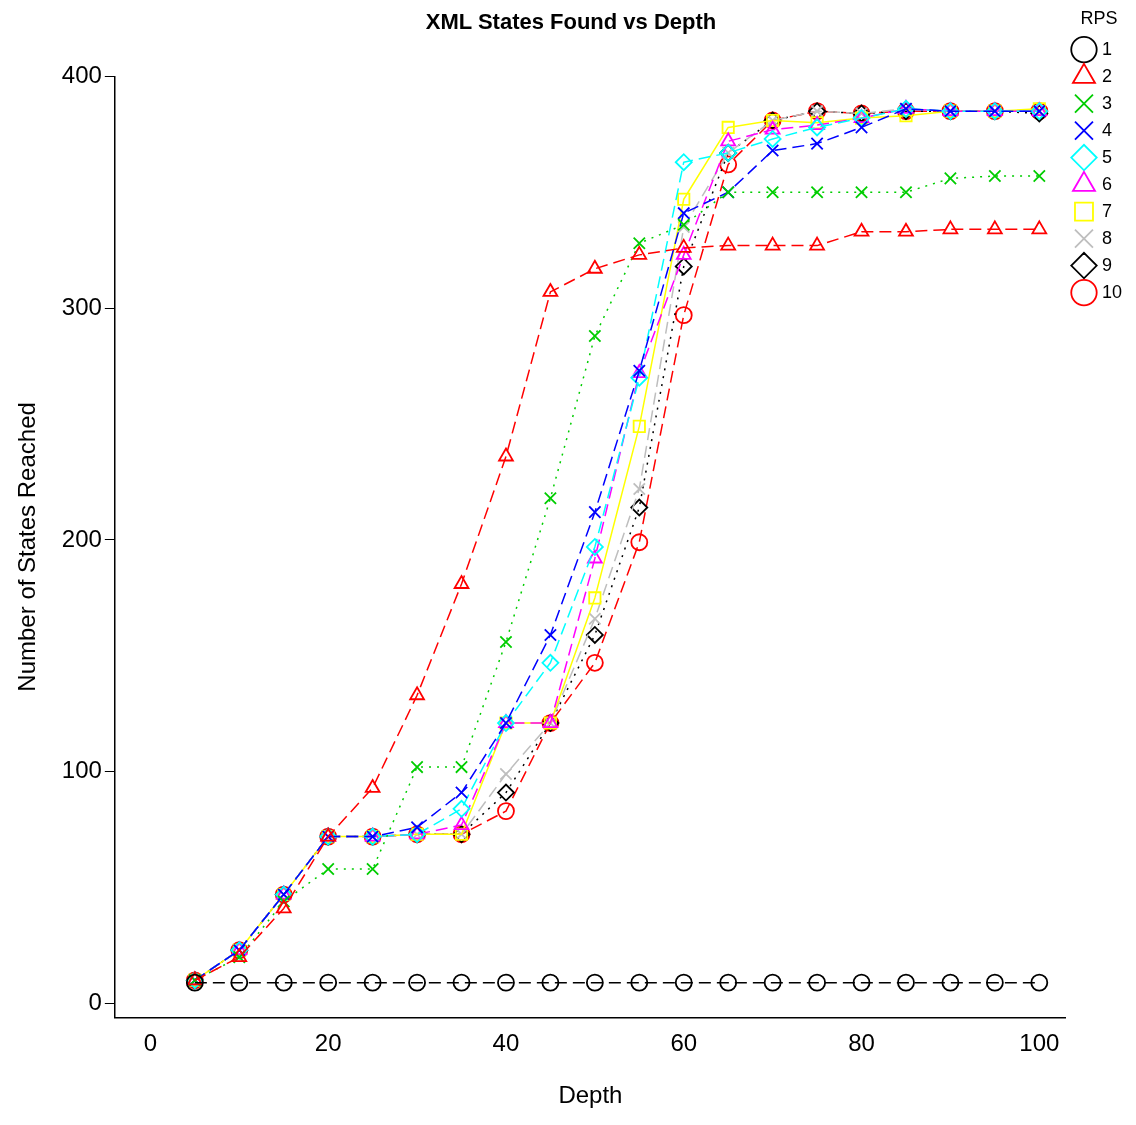 The height and width of the screenshot is (1125, 1136). What do you see at coordinates (1106, 75) in the screenshot?
I see `legend-label: 2` at bounding box center [1106, 75].